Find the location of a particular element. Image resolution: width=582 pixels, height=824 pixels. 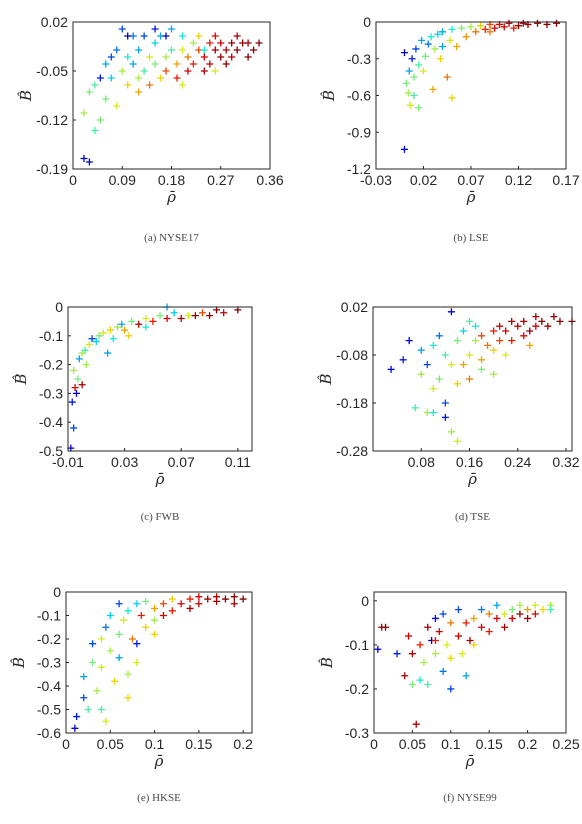

y-tick-label: -0.12 is located at coordinates (52, 120).